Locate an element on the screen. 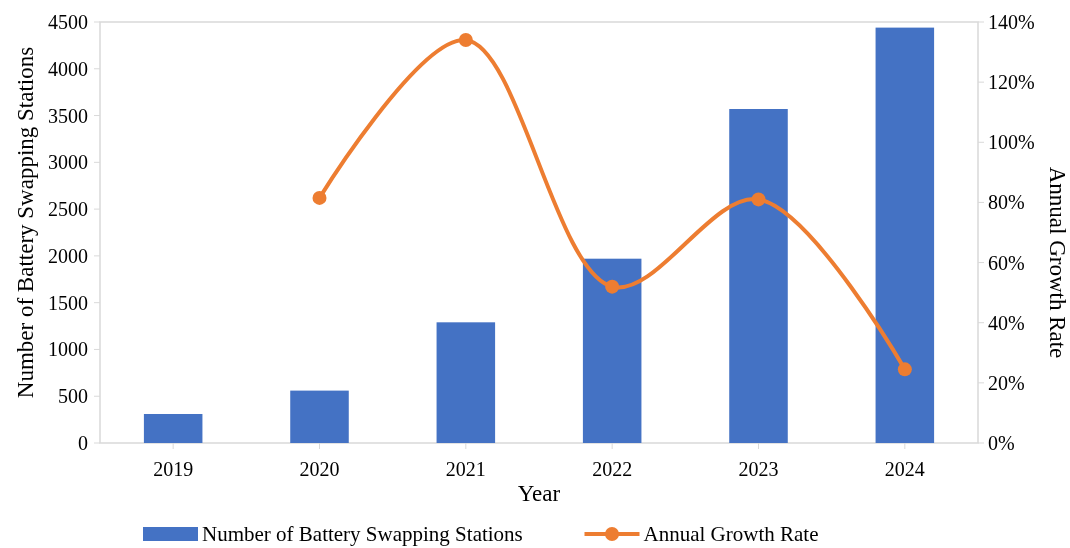 This screenshot has height=548, width=1070. y2-axis-title: Annual Growth Rate is located at coordinates (1057, 262).